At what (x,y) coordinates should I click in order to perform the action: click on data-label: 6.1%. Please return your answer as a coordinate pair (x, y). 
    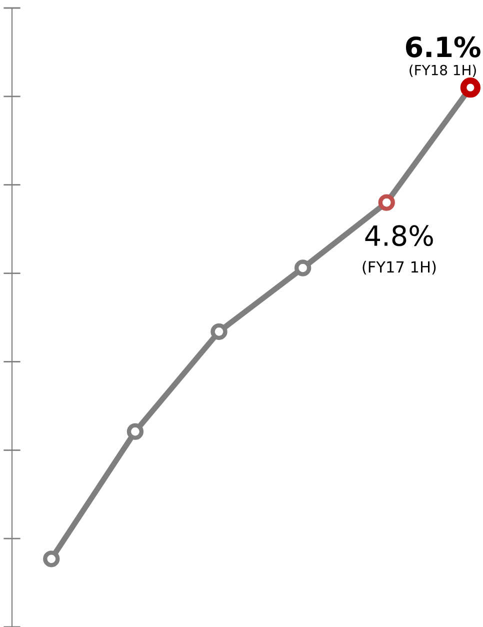
    Looking at the image, I should click on (443, 47).